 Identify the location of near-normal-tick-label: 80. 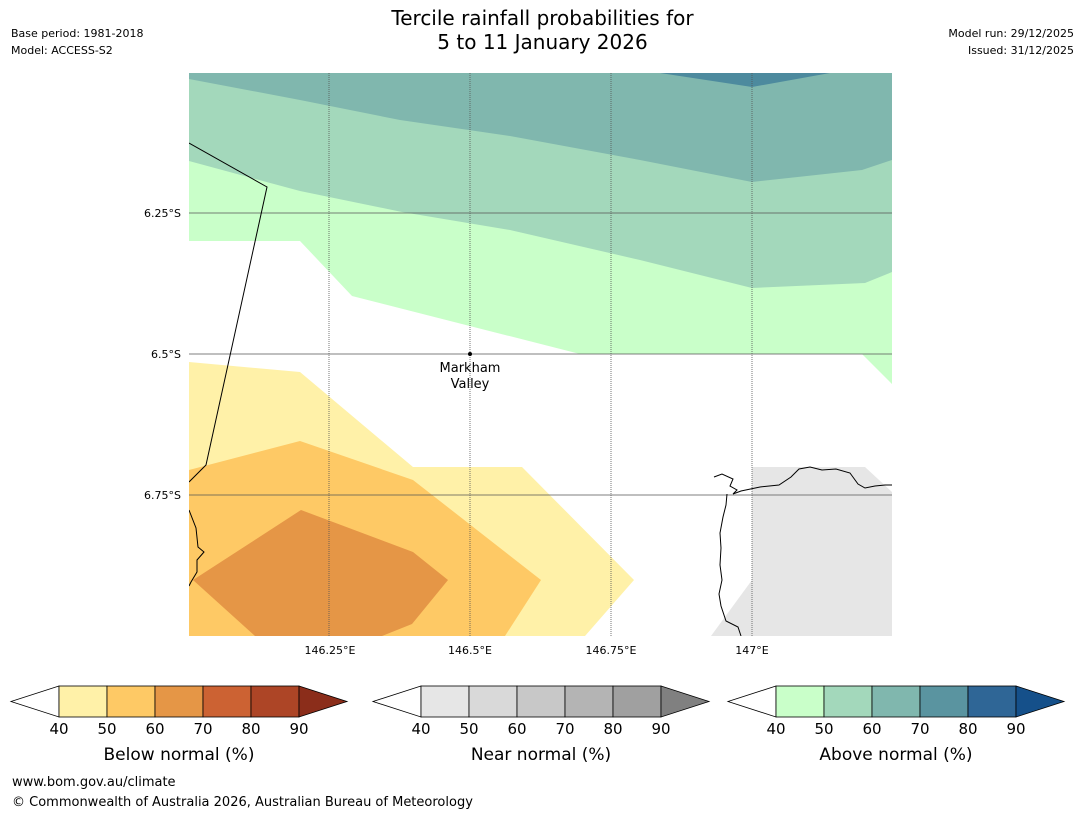
(612, 729).